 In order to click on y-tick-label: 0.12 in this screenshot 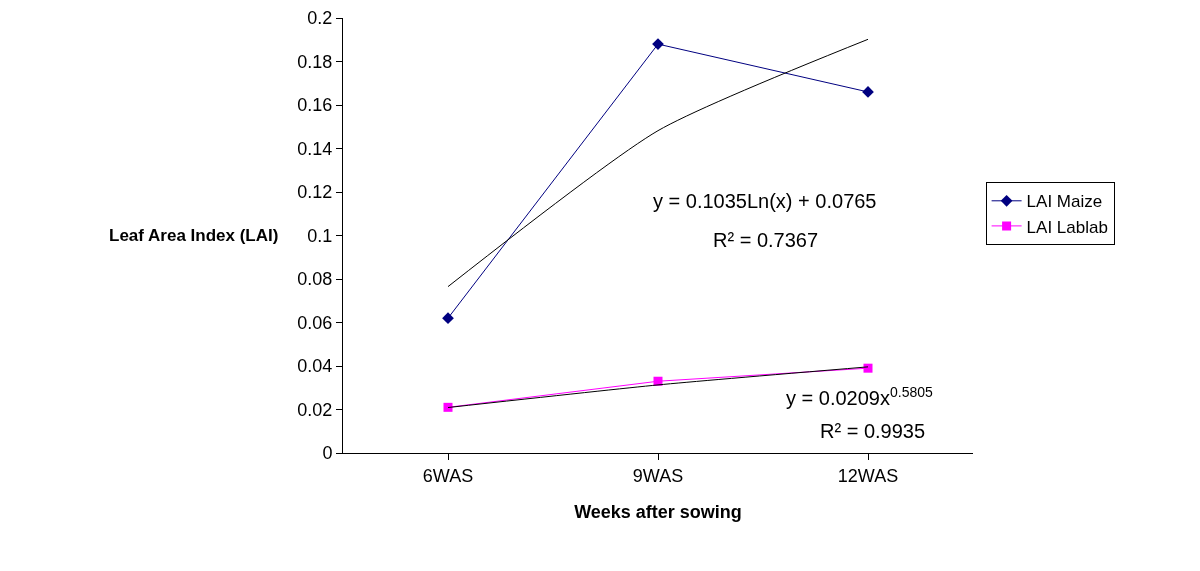, I will do `click(315, 192)`.